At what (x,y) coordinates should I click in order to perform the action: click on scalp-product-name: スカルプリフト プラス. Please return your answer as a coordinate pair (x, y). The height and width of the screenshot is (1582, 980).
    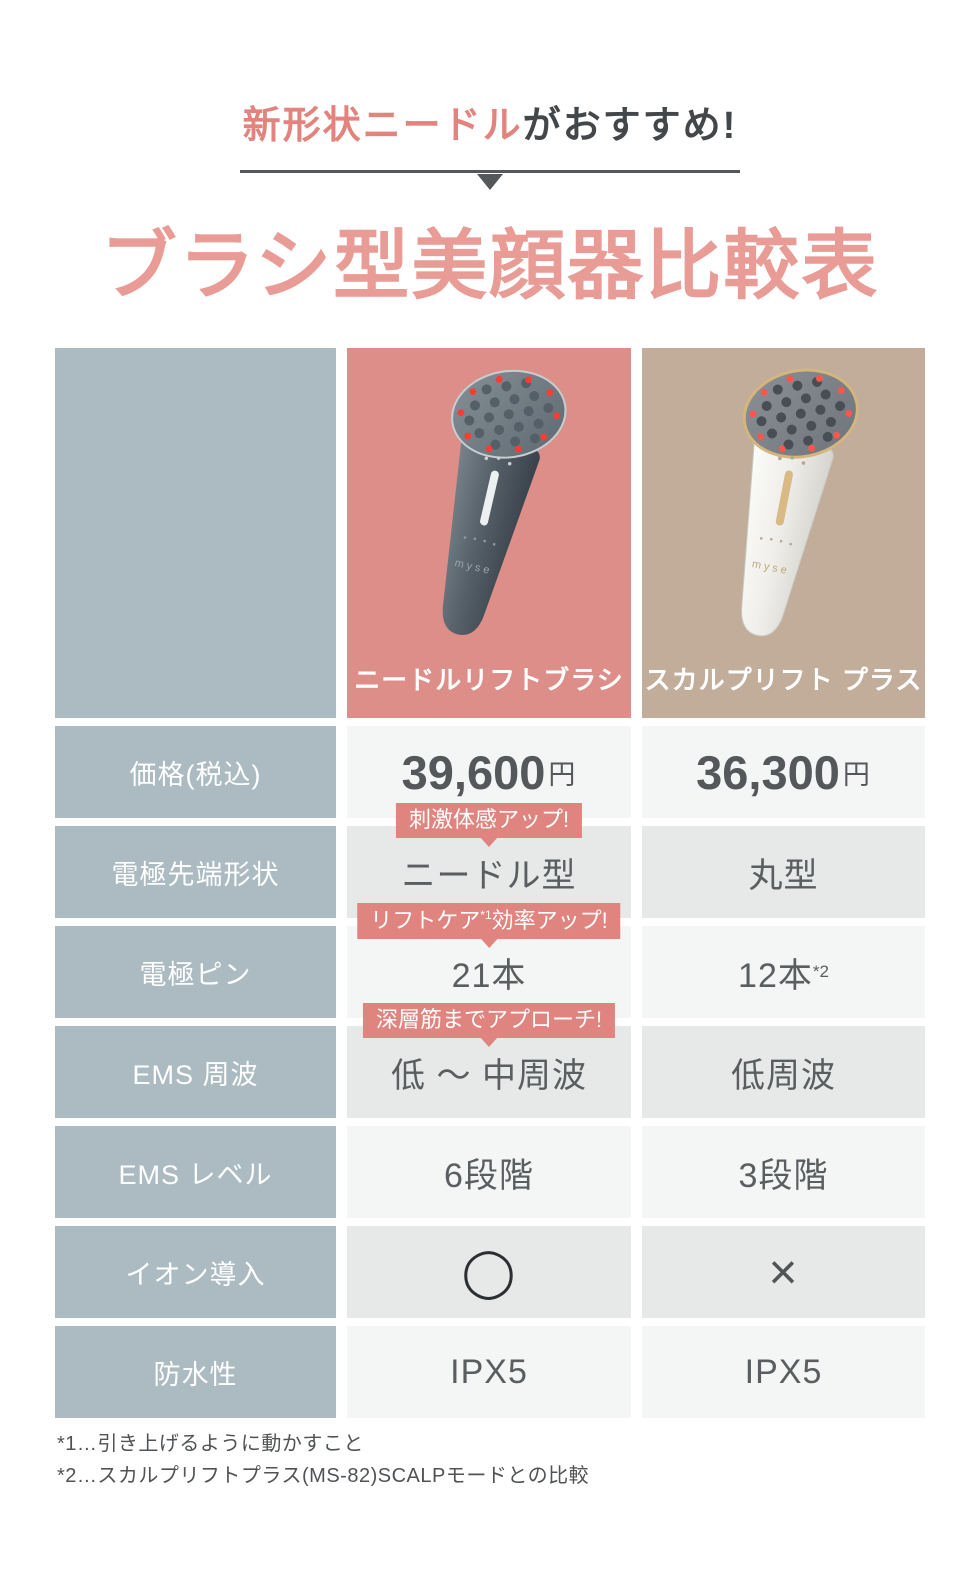
    Looking at the image, I should click on (783, 679).